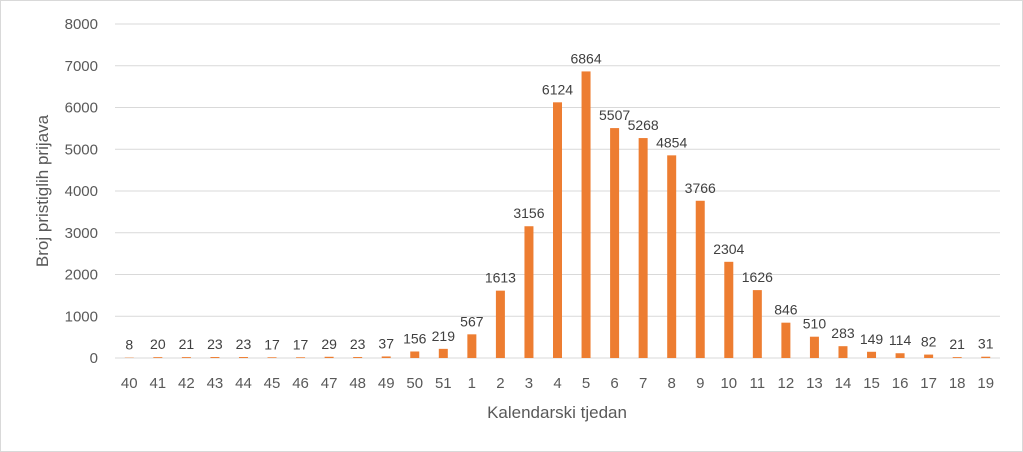 This screenshot has width=1023, height=452. What do you see at coordinates (129, 383) in the screenshot?
I see `x-tick-label: 40` at bounding box center [129, 383].